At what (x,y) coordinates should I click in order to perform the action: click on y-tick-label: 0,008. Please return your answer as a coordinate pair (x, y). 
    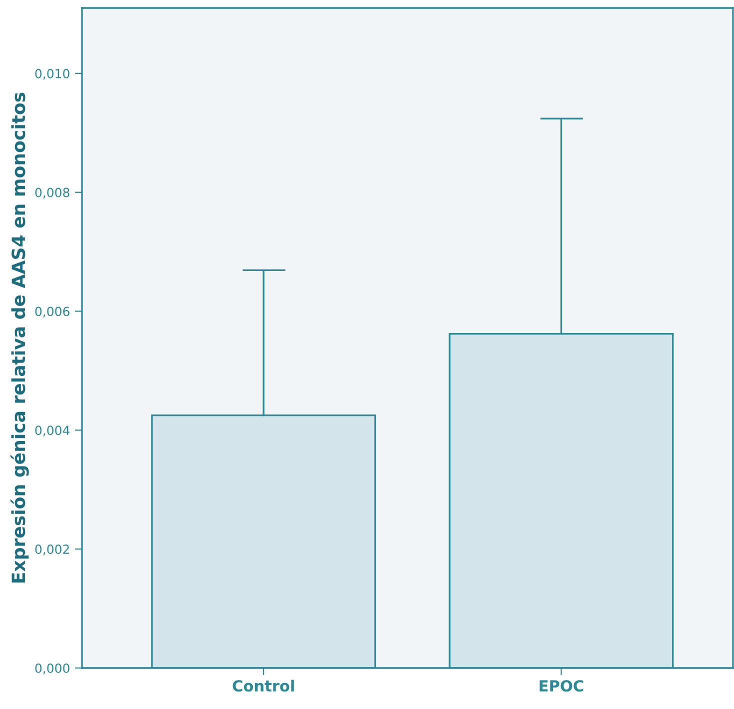
    Looking at the image, I should click on (52, 193).